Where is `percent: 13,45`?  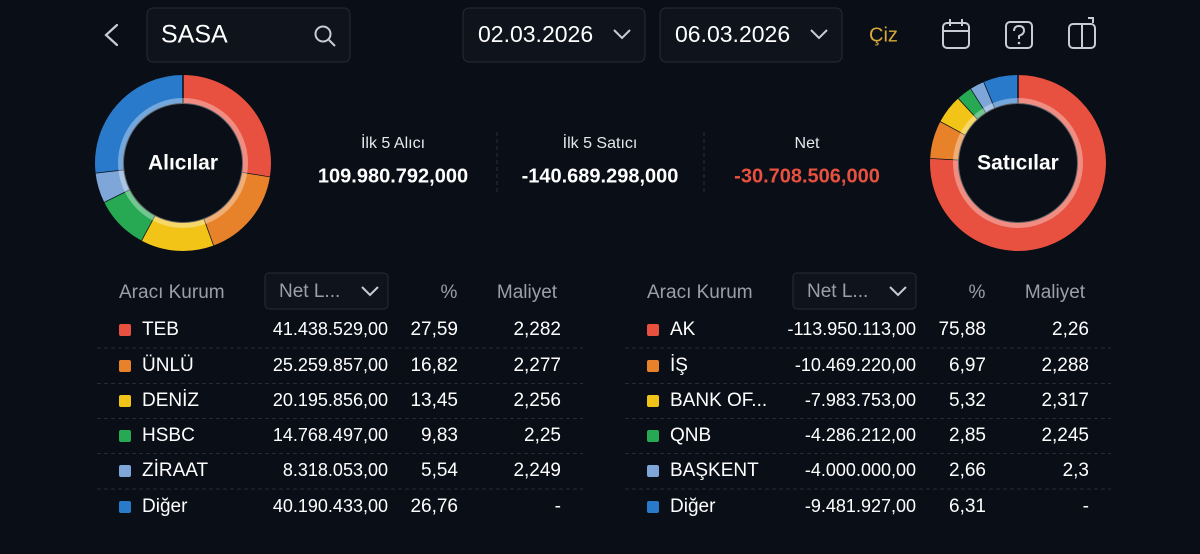
percent: 13,45 is located at coordinates (434, 400).